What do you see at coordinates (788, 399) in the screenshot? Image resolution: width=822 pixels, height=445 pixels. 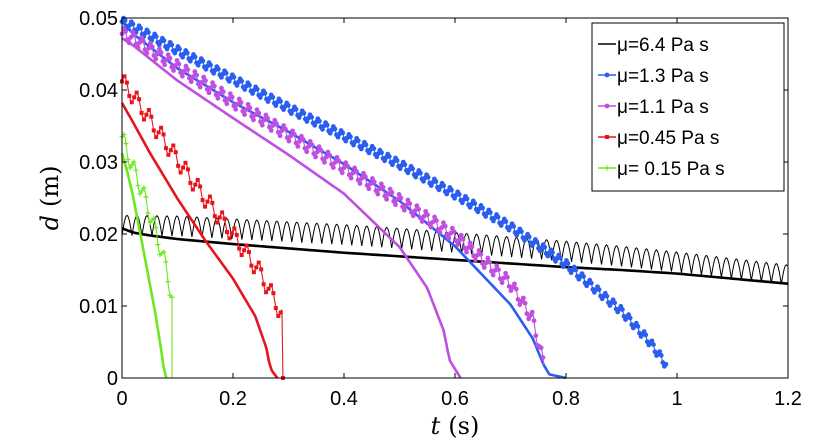 I see `x-tick-label: 1.2` at bounding box center [788, 399].